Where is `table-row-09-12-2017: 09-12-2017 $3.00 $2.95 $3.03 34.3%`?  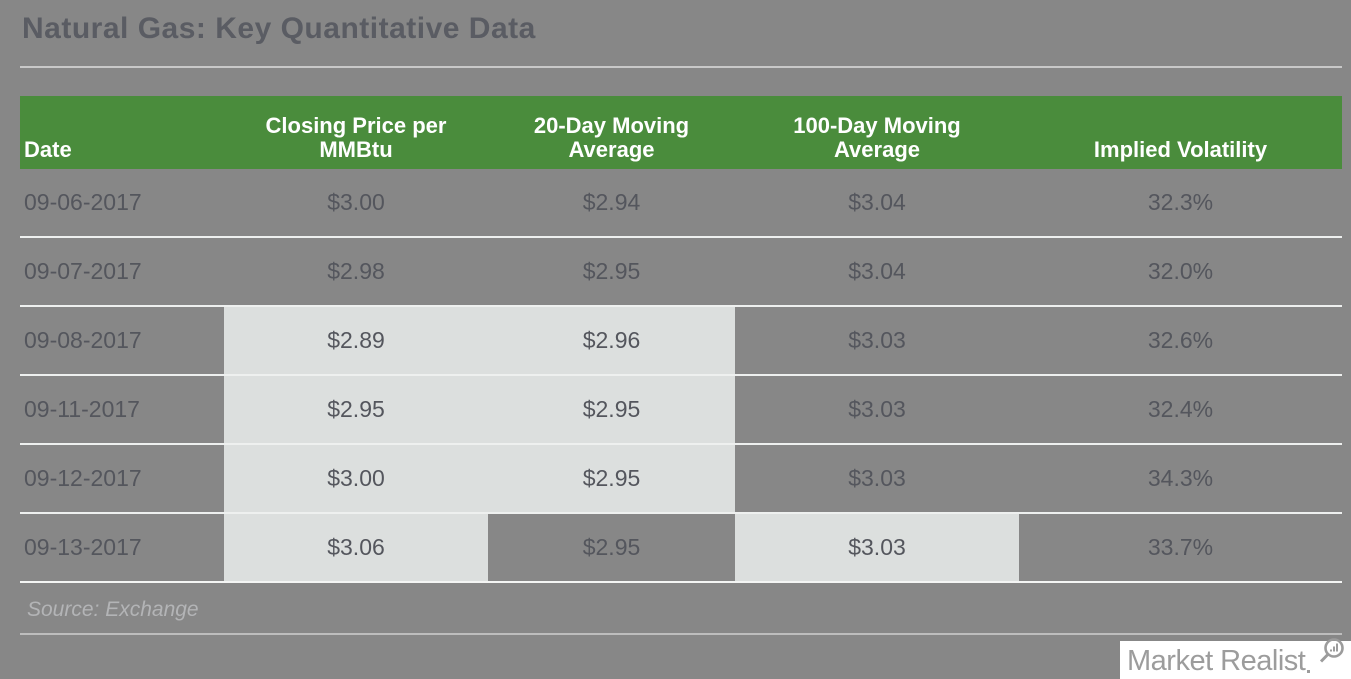
table-row-09-12-2017: 09-12-2017 $3.00 $2.95 $3.03 34.3% is located at coordinates (681, 479).